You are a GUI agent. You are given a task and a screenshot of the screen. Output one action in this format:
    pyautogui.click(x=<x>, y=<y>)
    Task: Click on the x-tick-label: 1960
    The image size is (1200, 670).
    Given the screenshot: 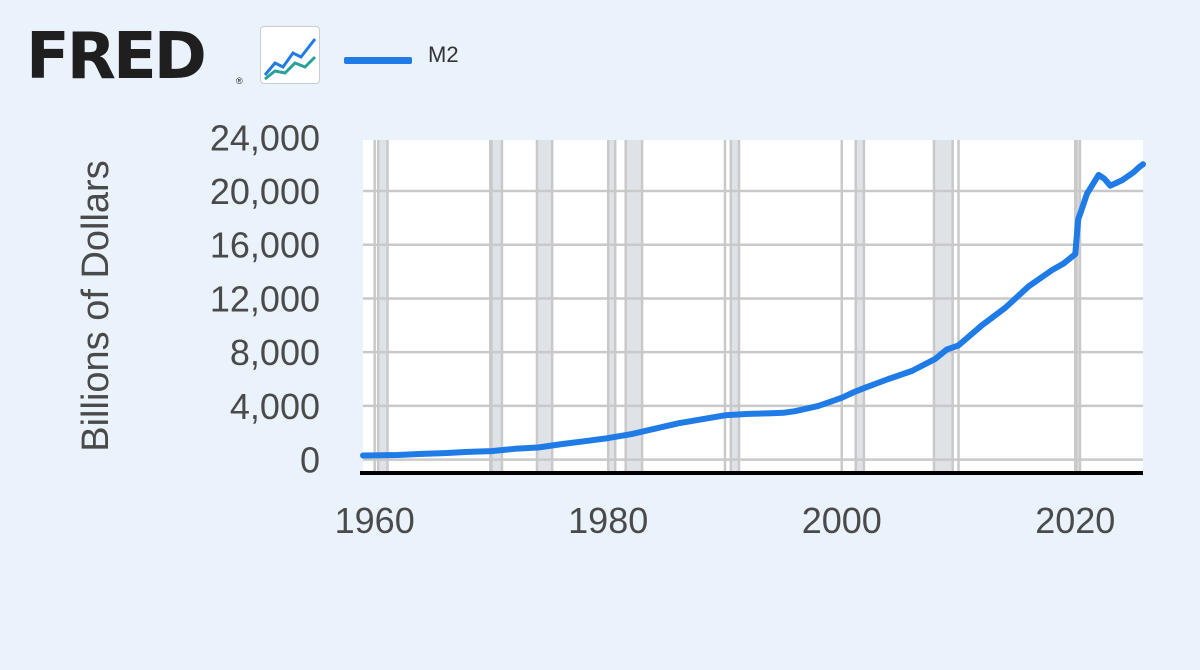 What is the action you would take?
    pyautogui.click(x=375, y=520)
    